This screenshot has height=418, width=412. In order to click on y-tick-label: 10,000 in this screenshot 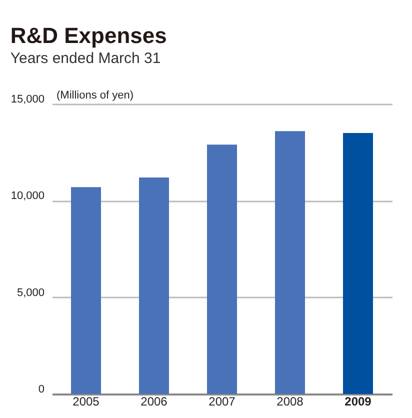, I will do `click(27, 196)`.